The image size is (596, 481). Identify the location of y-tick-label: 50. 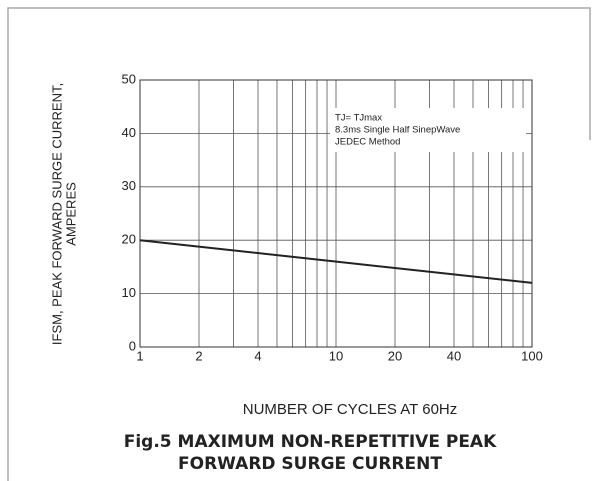
(129, 78).